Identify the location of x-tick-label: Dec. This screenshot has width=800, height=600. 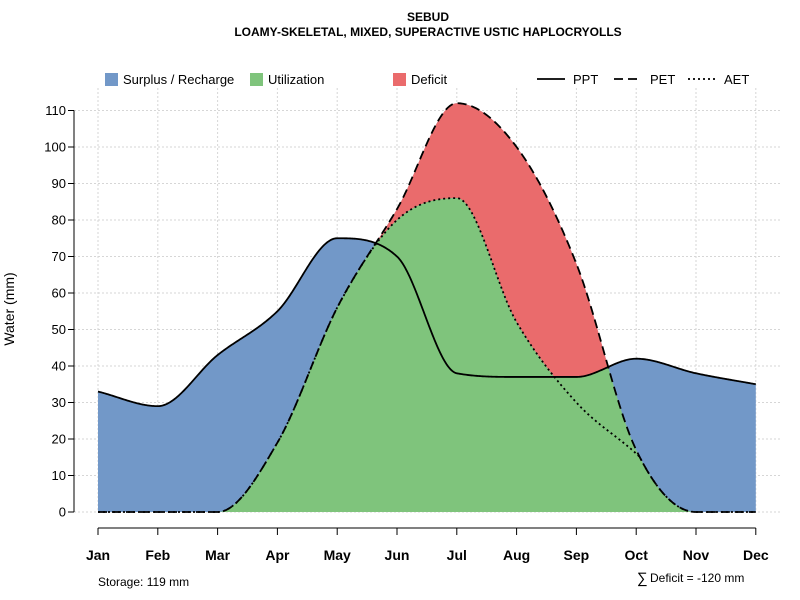
(756, 555).